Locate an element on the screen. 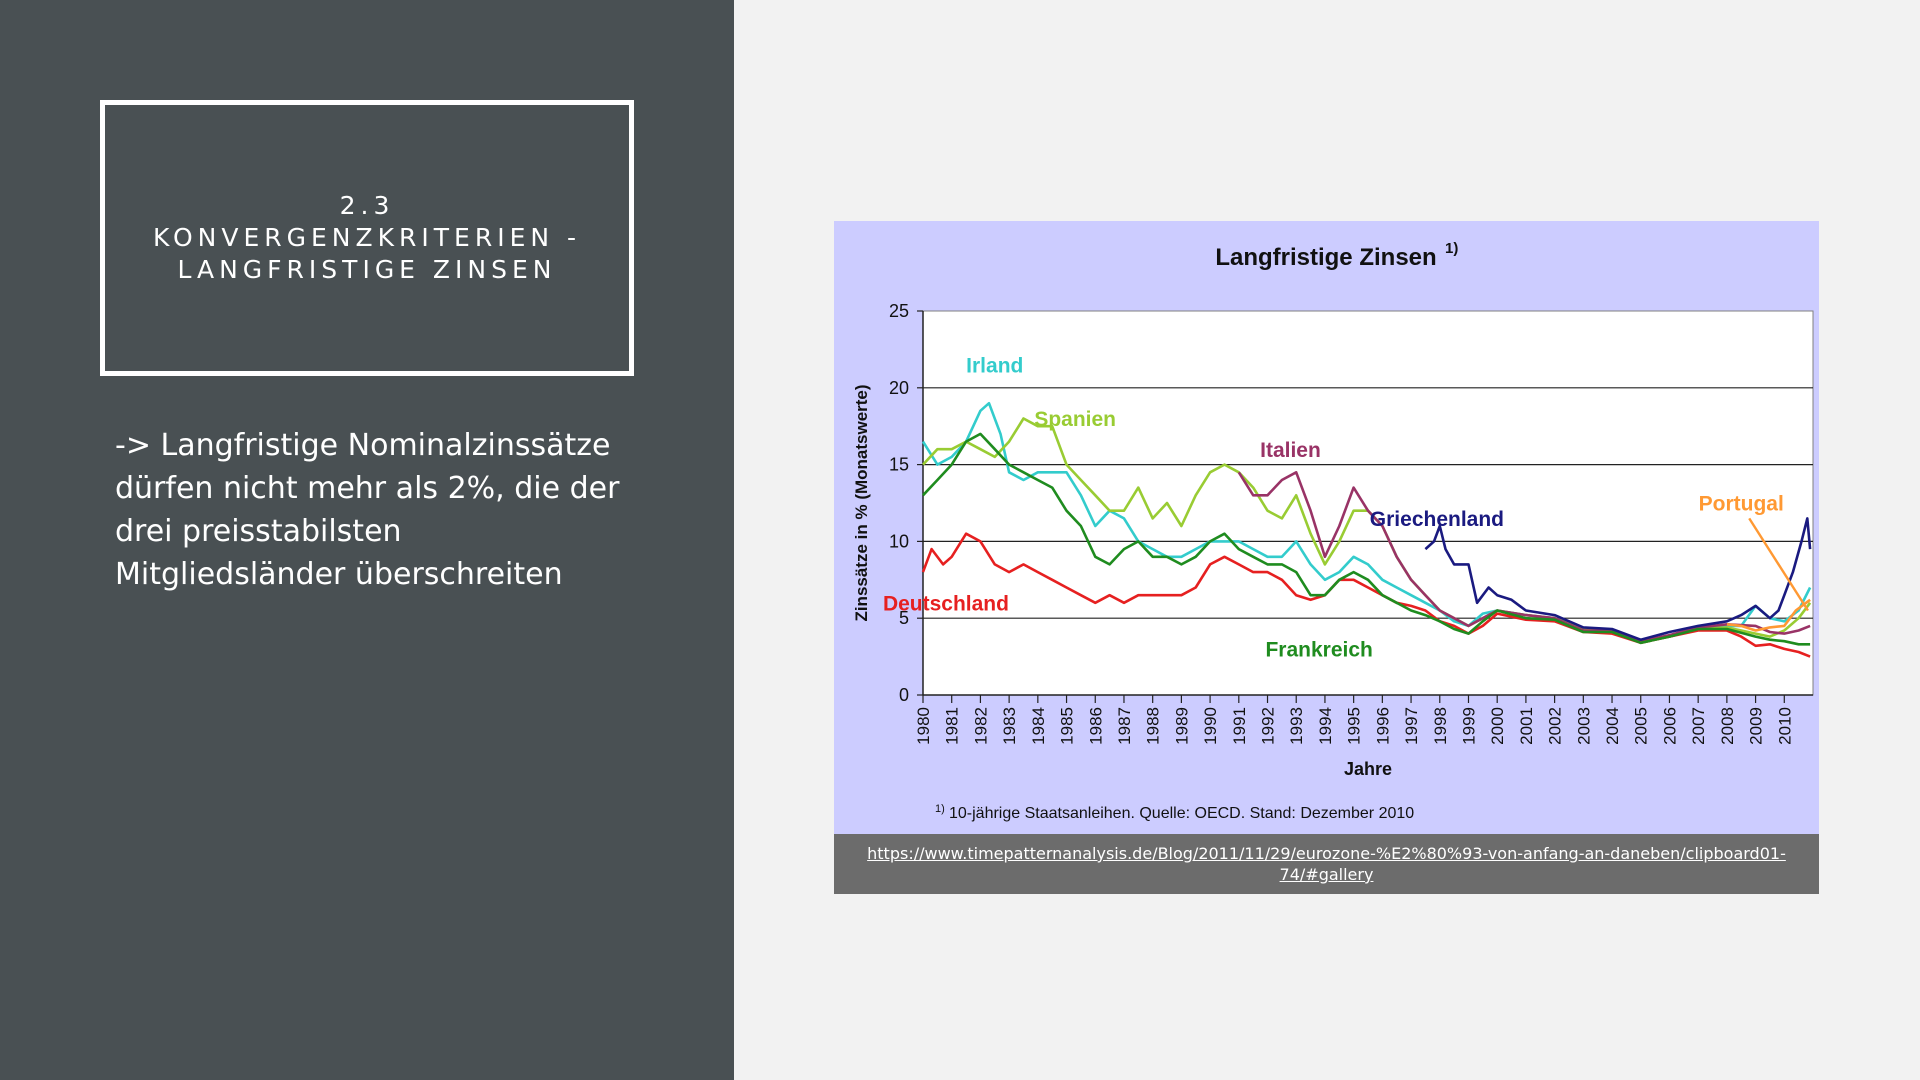 The height and width of the screenshot is (1080, 1920). x-tick-label: 2010 is located at coordinates (1784, 726).